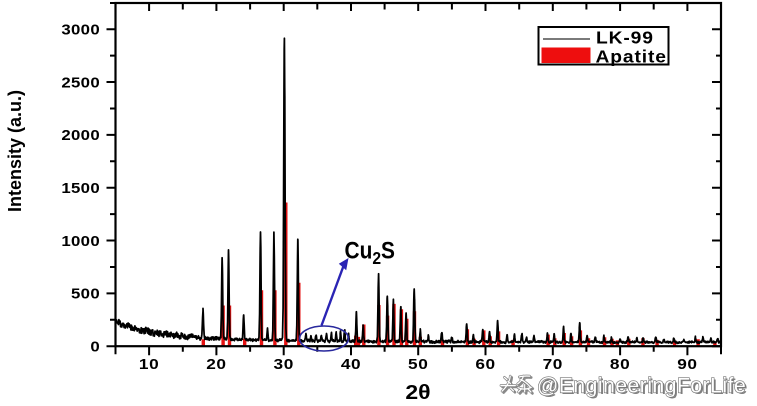  I want to click on svg-text: 2000, so click(80, 136).